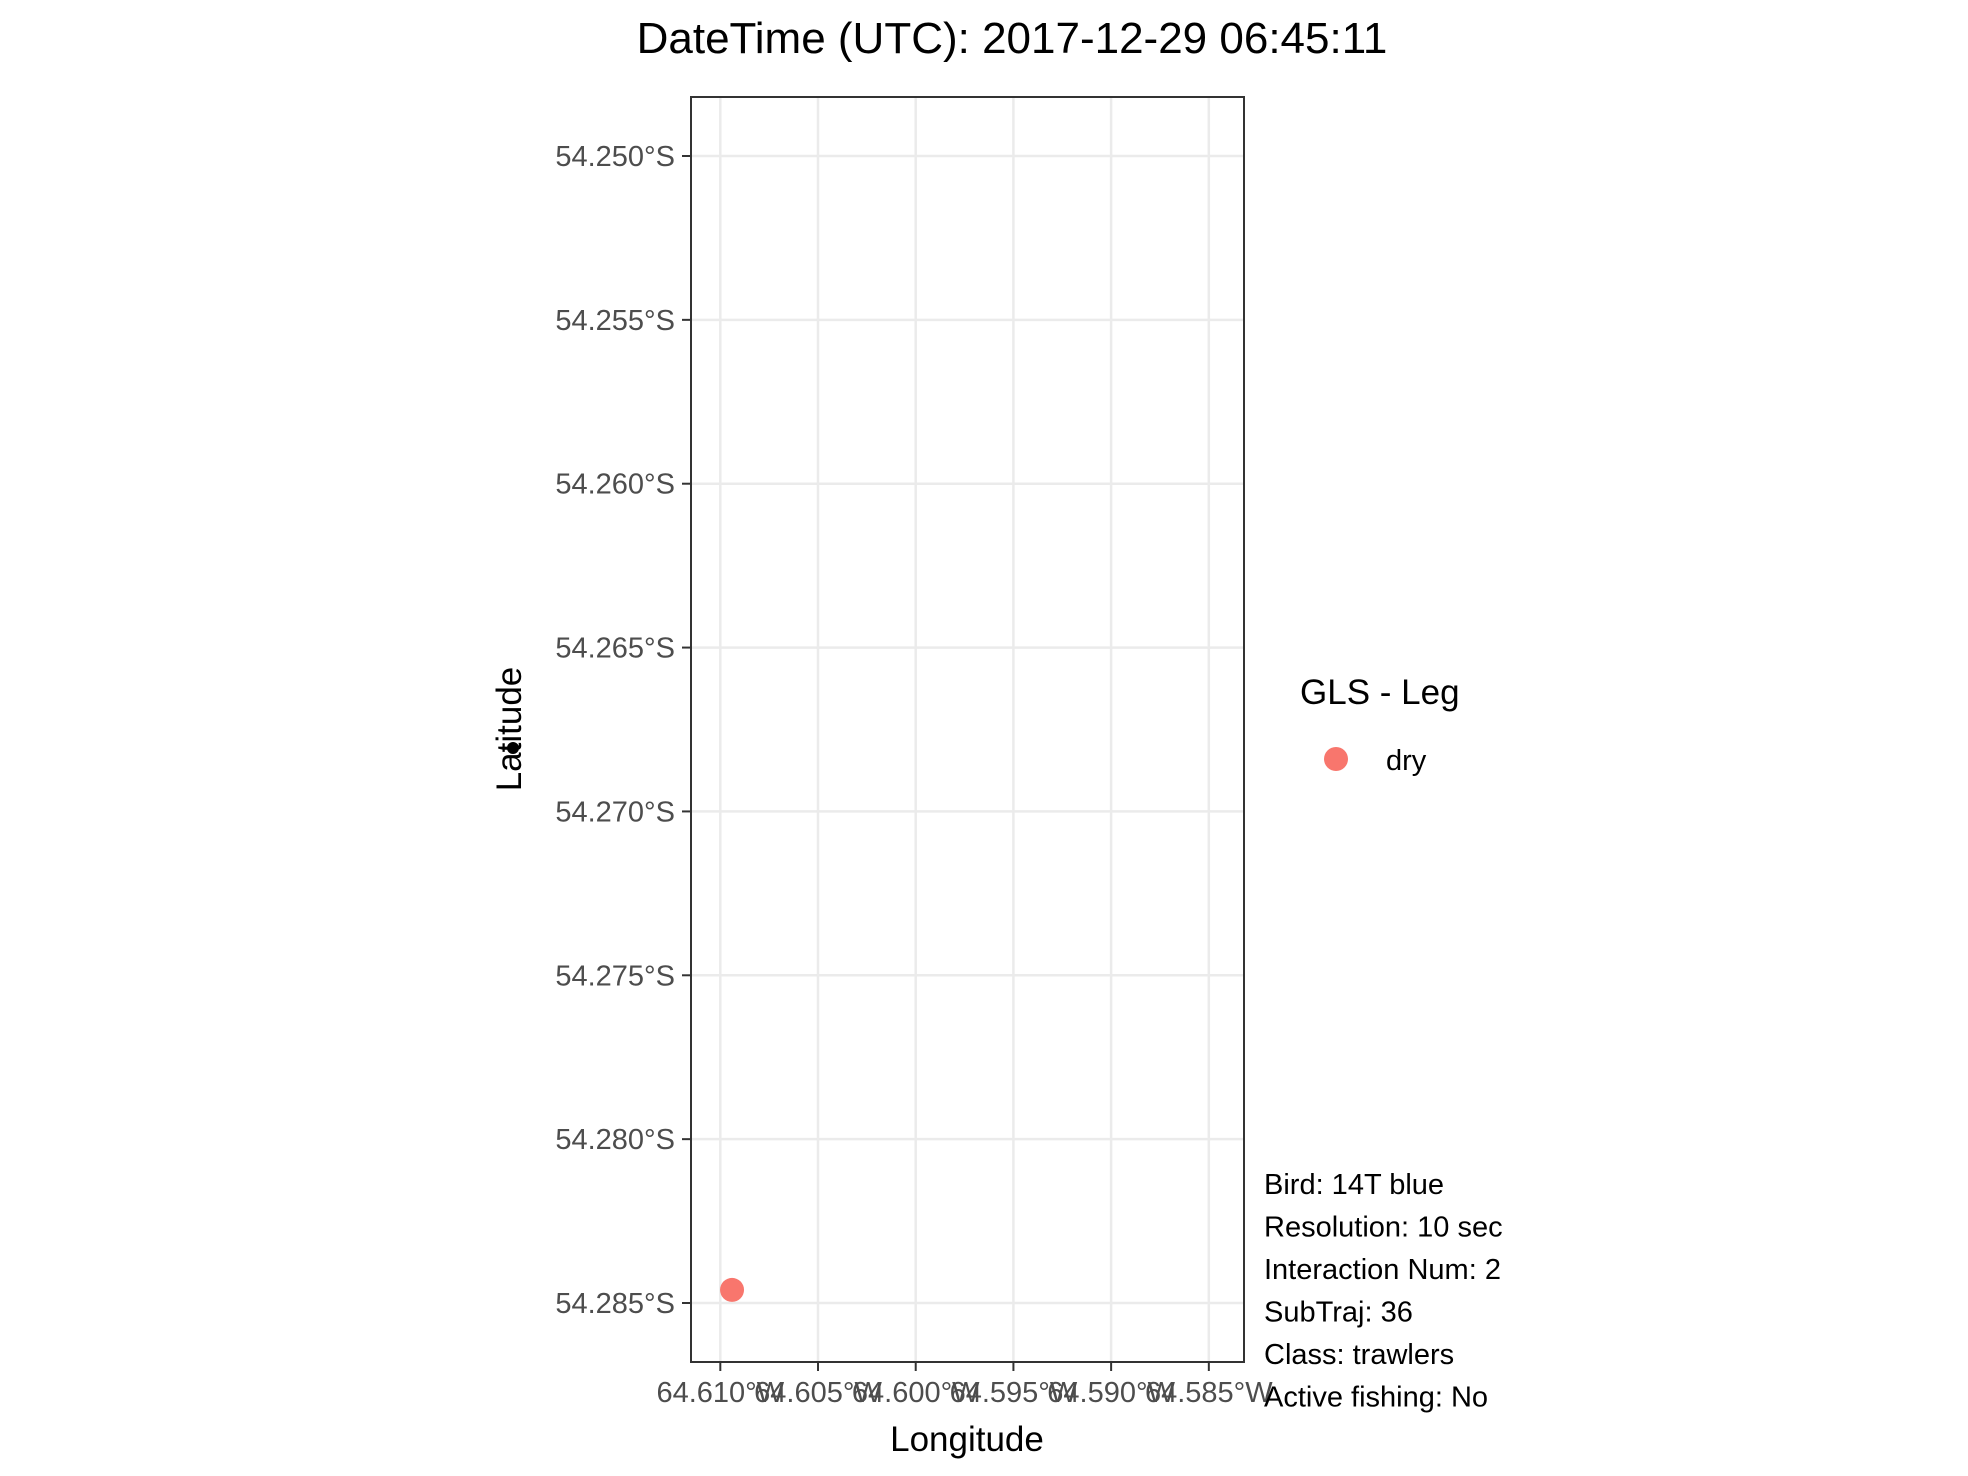  What do you see at coordinates (513, 748) in the screenshot?
I see `y-axis-title-marker` at bounding box center [513, 748].